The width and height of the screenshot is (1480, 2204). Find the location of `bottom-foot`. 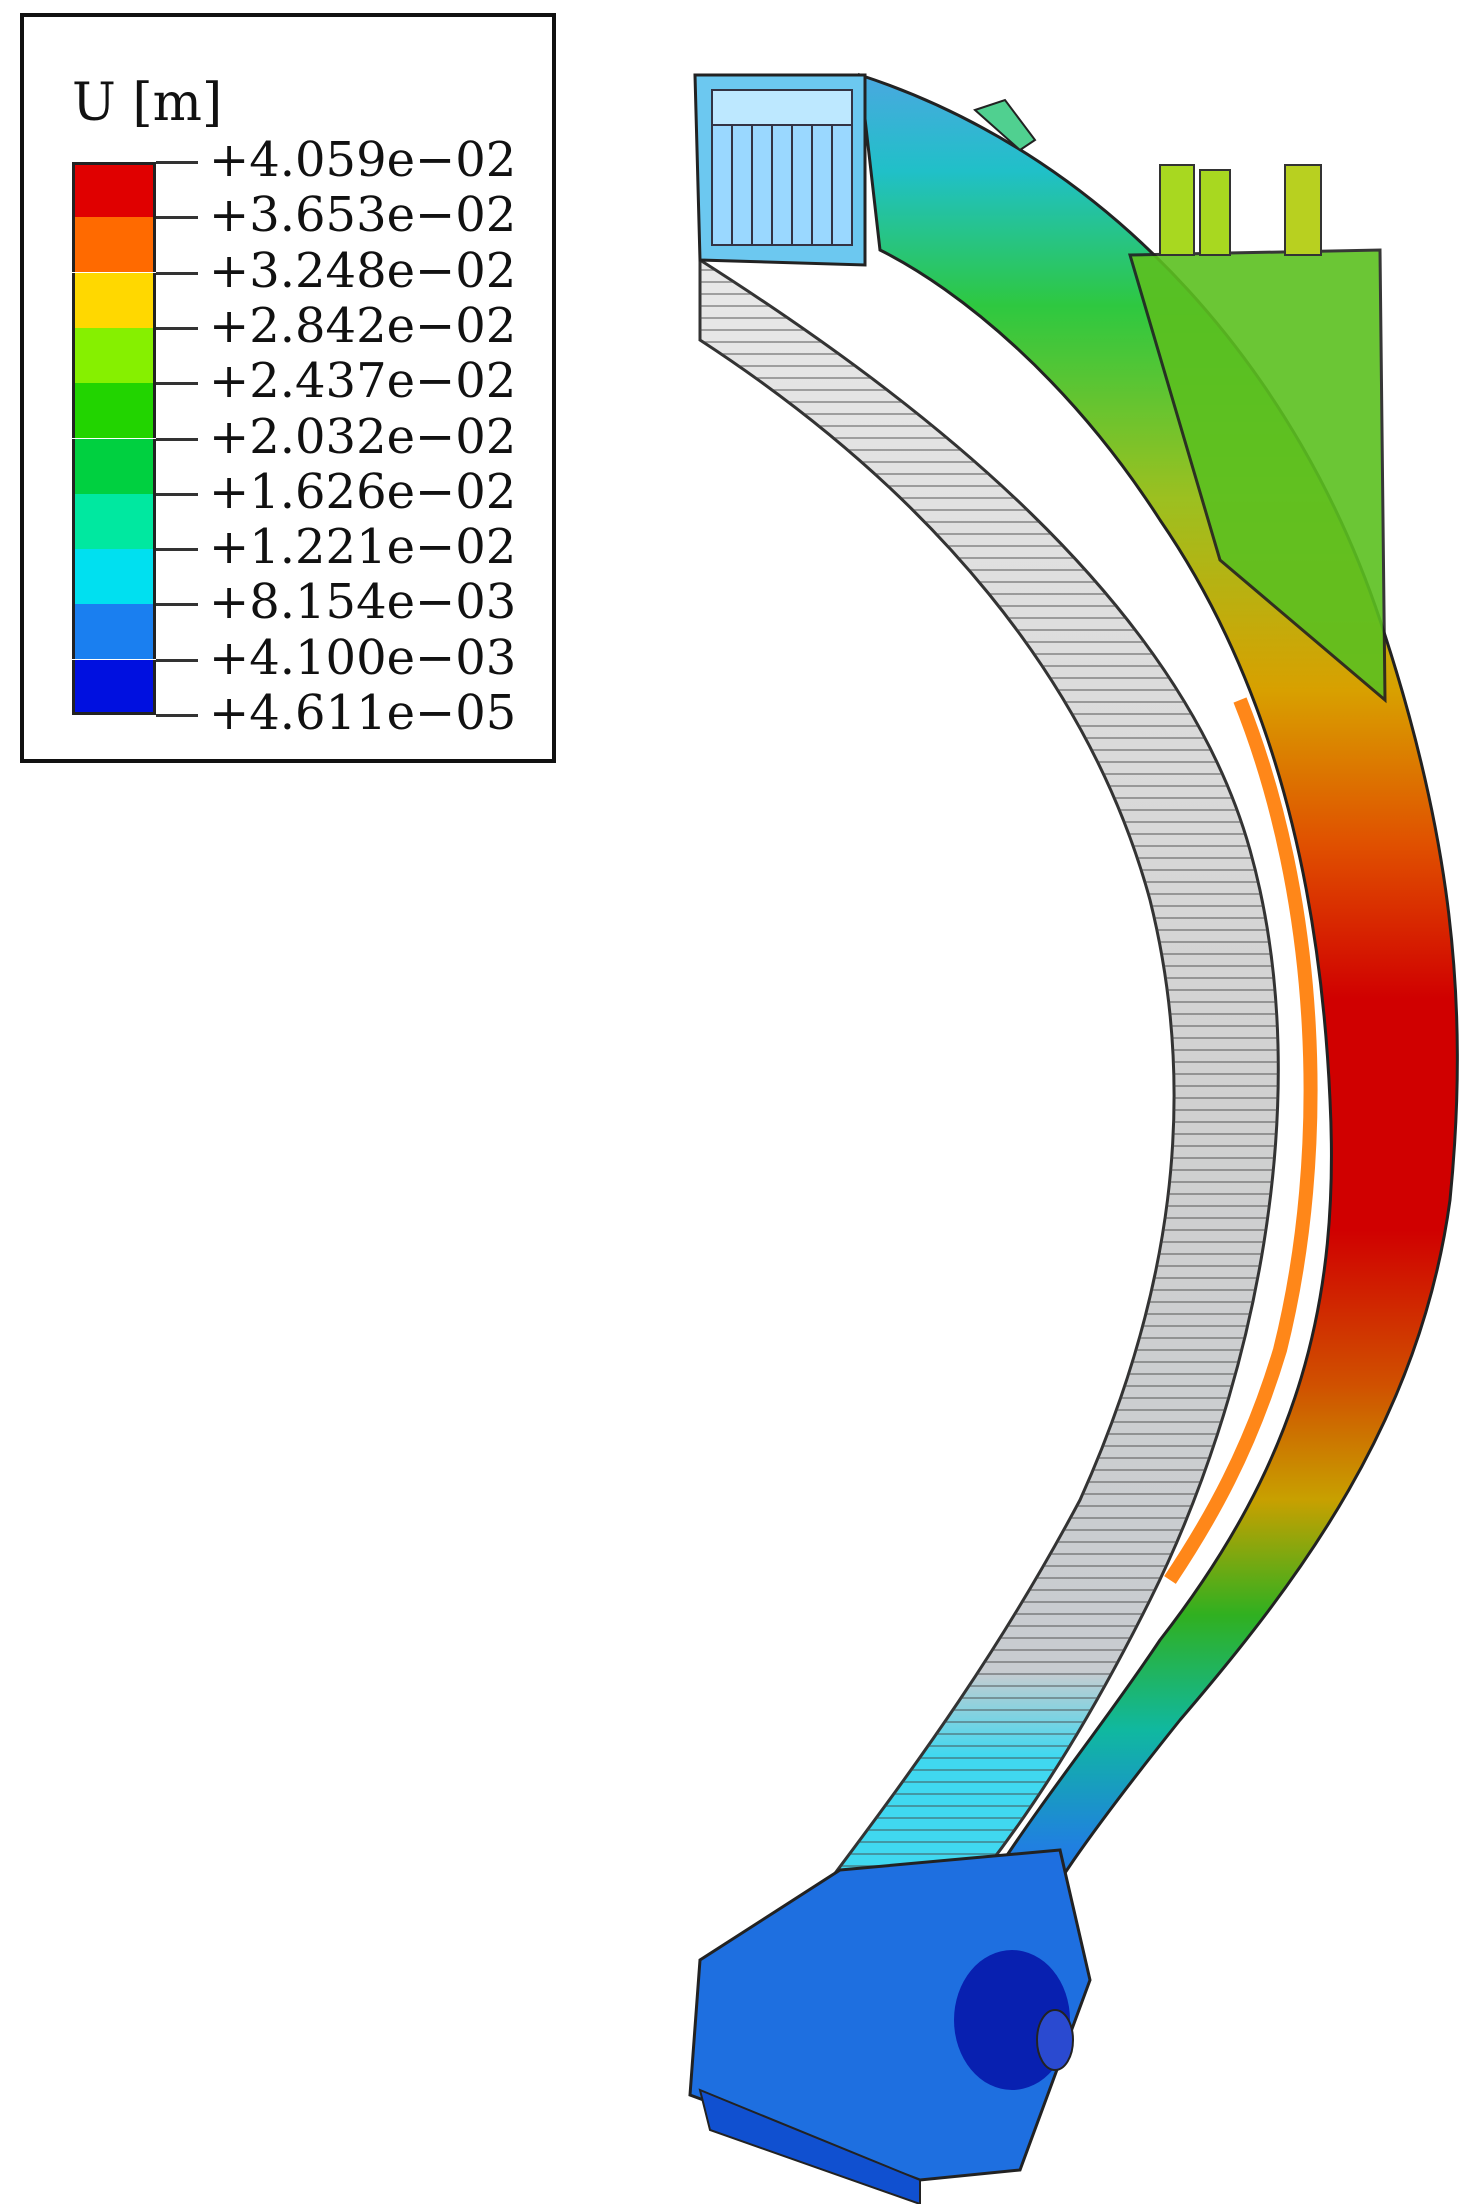

bottom-foot is located at coordinates (890, 2026).